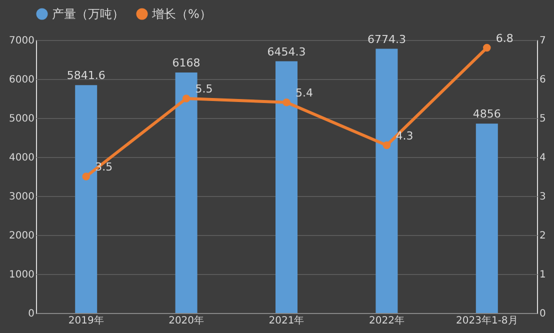  What do you see at coordinates (286, 320) in the screenshot?
I see `x-tick-label: 2021年` at bounding box center [286, 320].